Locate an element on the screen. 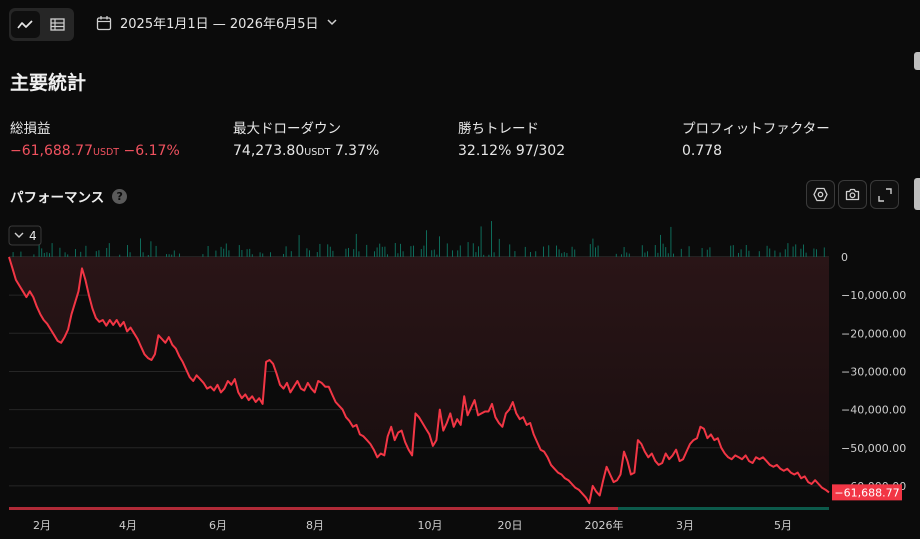 This screenshot has height=539, width=920. metric-total-pnl: 総損益 −61,688.77USDT −6.17% is located at coordinates (95, 138).